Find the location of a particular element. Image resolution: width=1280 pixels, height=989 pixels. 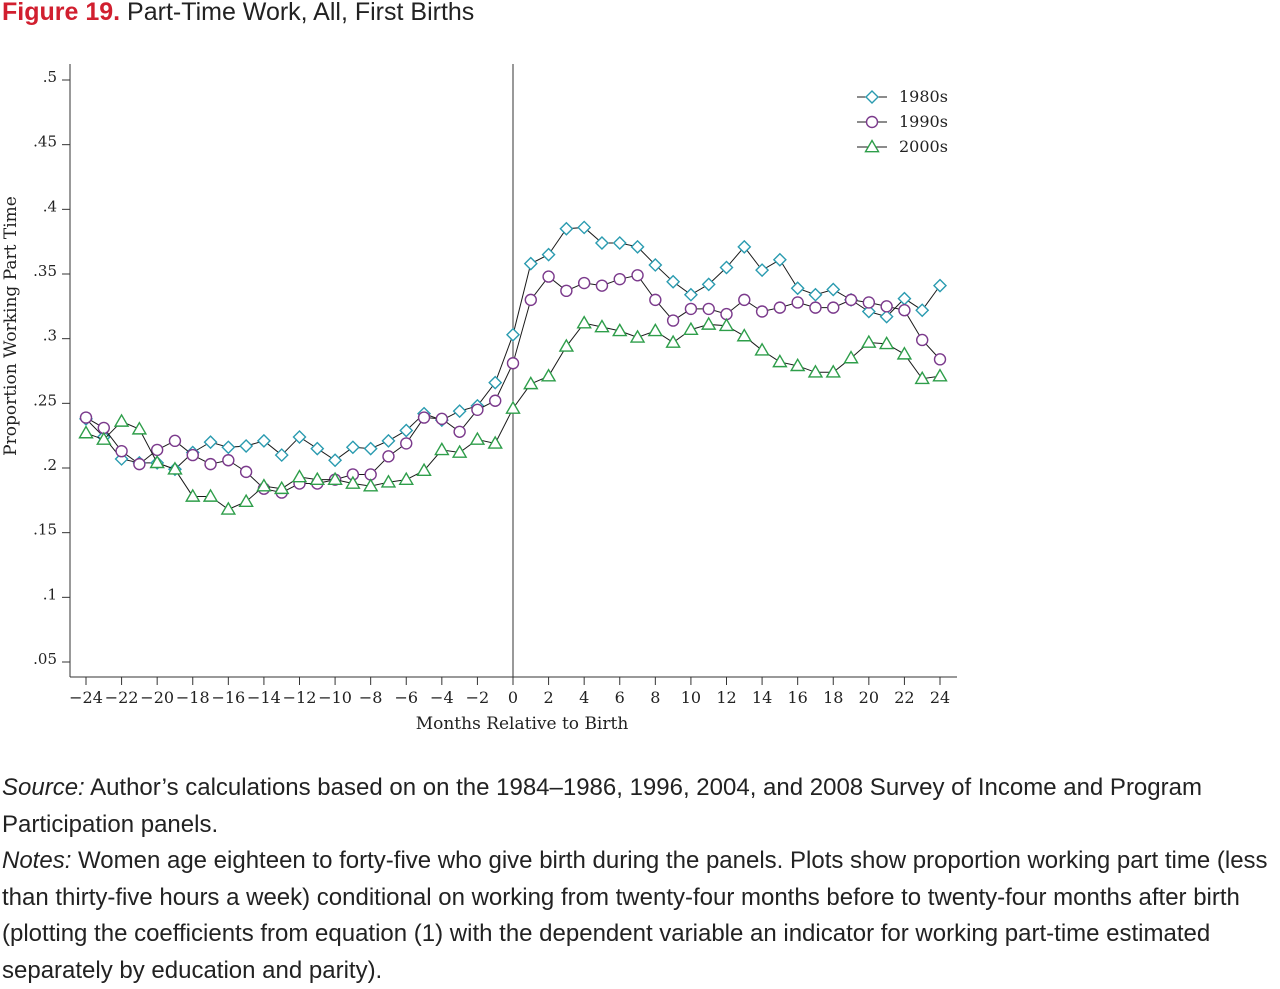

x-tick-label: −6 is located at coordinates (406, 697).